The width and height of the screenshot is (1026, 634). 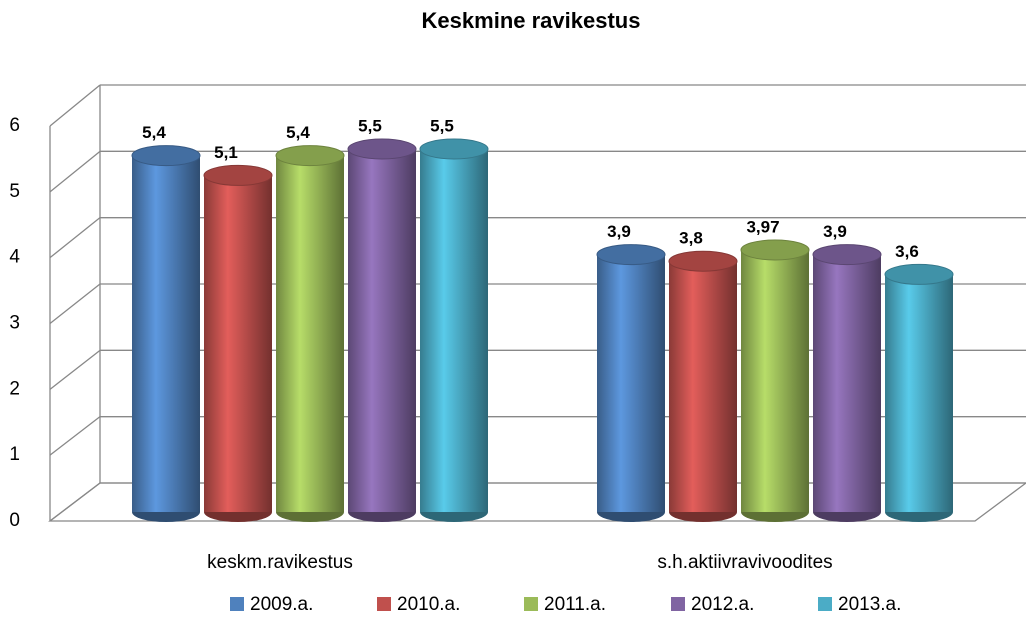 What do you see at coordinates (575, 604) in the screenshot?
I see `legend-label: 2011.a.` at bounding box center [575, 604].